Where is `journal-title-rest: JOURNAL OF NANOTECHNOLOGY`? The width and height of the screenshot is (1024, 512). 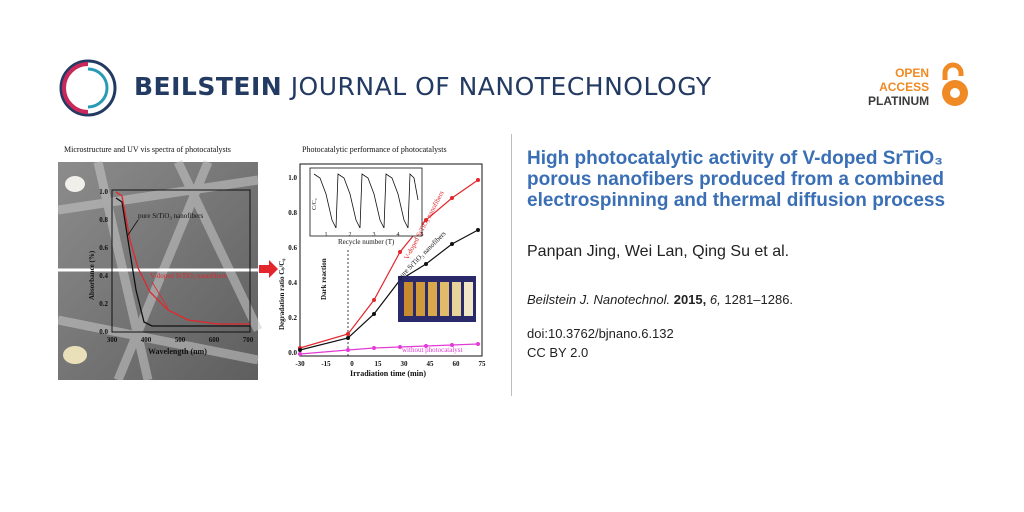 journal-title-rest: JOURNAL OF NANOTECHNOLOGY is located at coordinates (501, 86).